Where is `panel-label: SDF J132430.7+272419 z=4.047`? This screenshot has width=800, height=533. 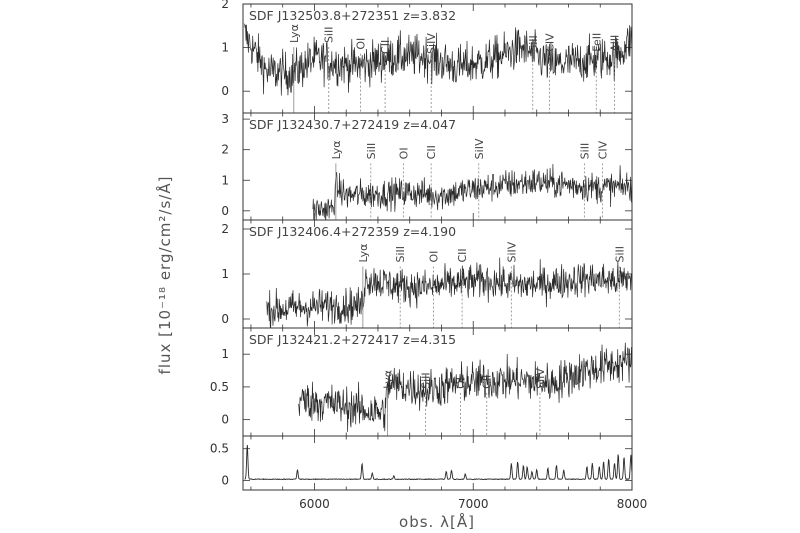
panel-label: SDF J132430.7+272419 z=4.047 is located at coordinates (352, 124).